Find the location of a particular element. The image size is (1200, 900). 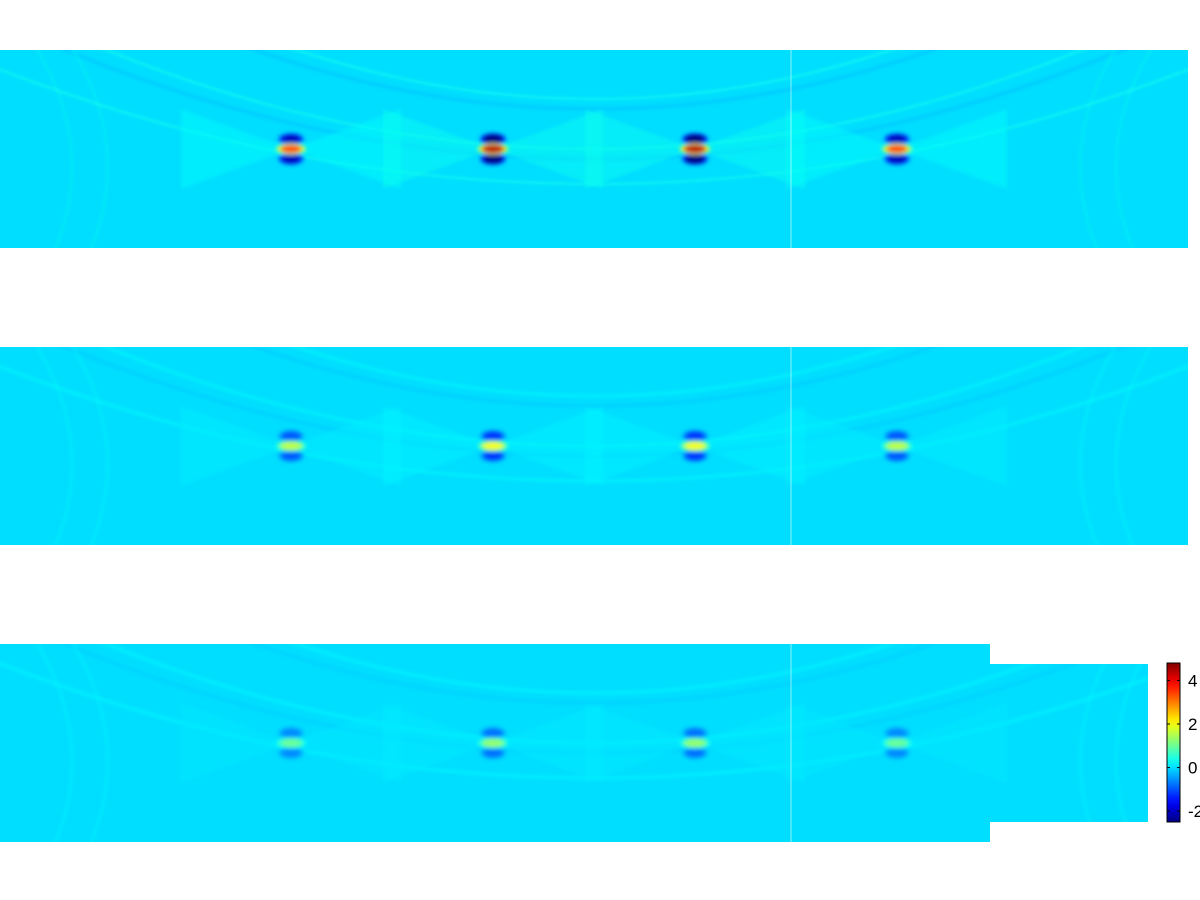

colorbar-gradient is located at coordinates (1173, 742).